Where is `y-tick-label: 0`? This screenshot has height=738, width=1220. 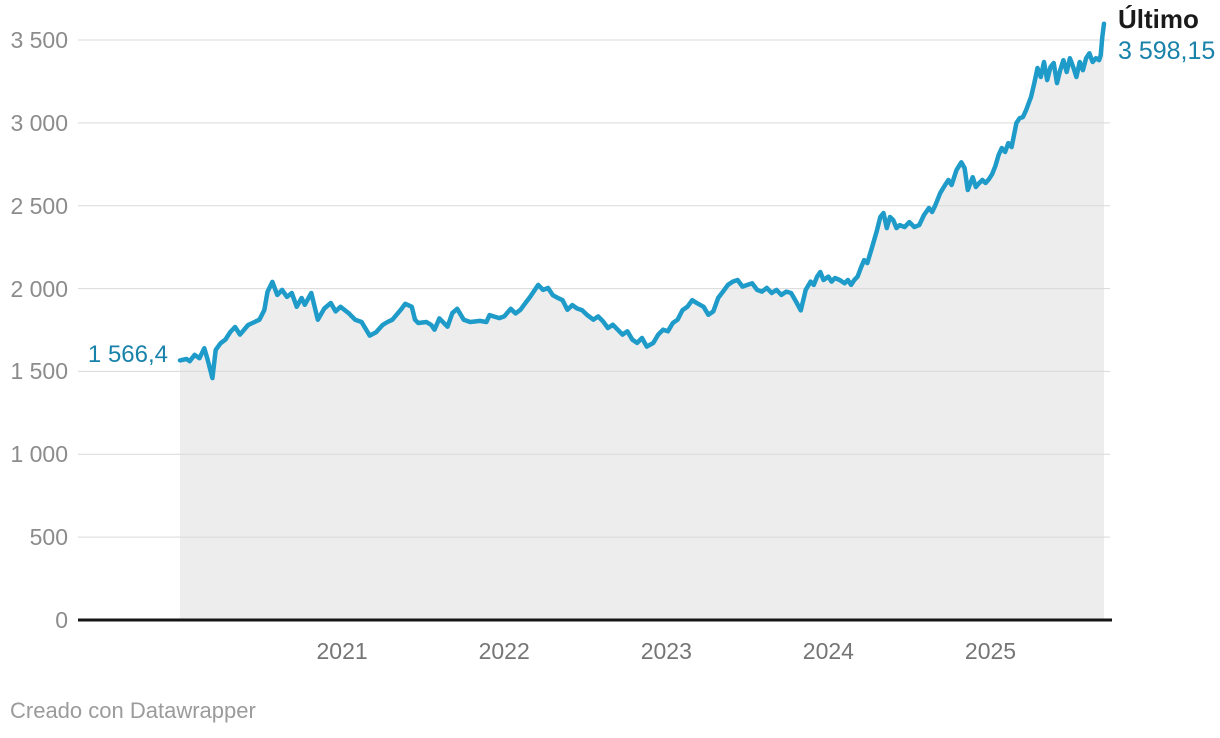 y-tick-label: 0 is located at coordinates (61, 620).